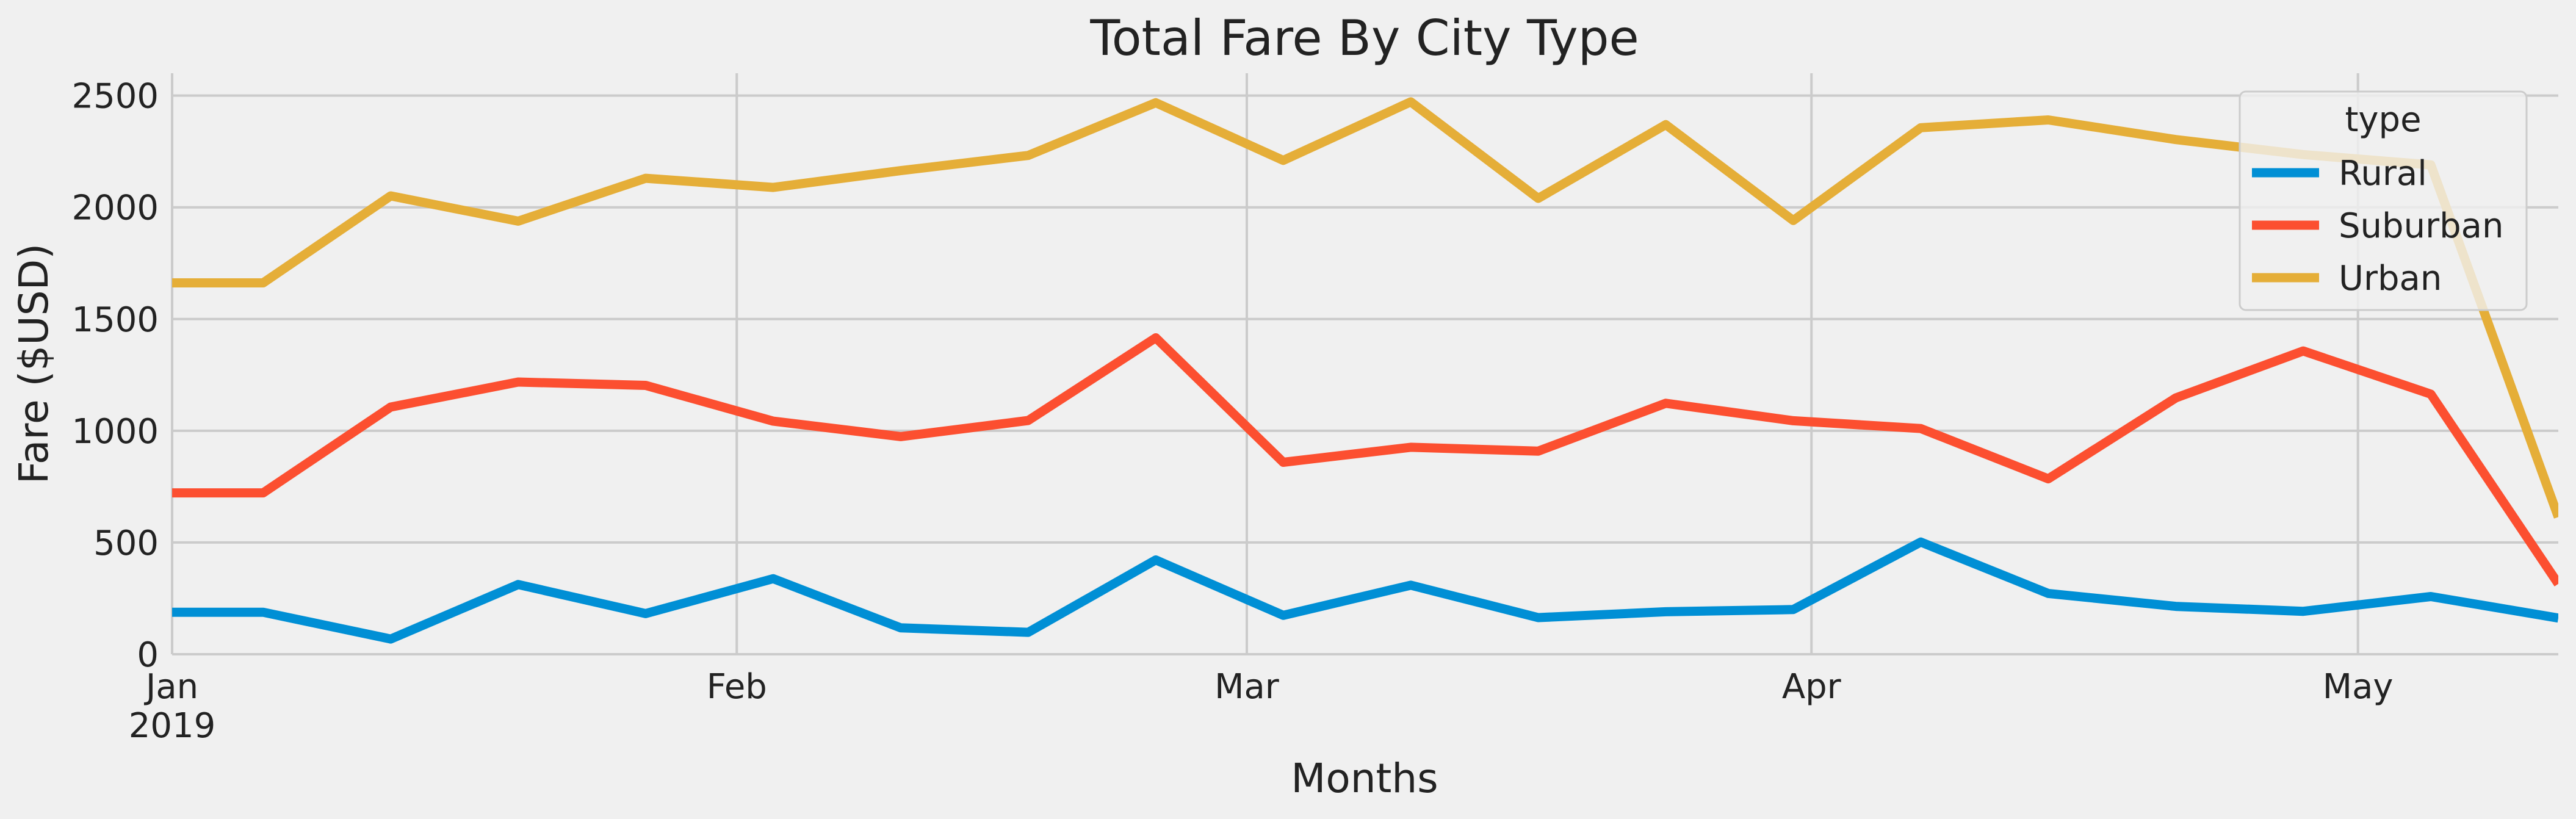  I want to click on y-tick-labels: 0 500 1000 1500 2000 2500, so click(115, 376).